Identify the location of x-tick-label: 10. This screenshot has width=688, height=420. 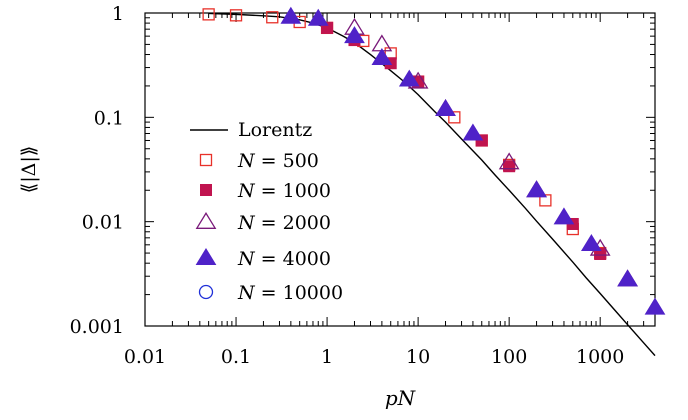
(418, 357).